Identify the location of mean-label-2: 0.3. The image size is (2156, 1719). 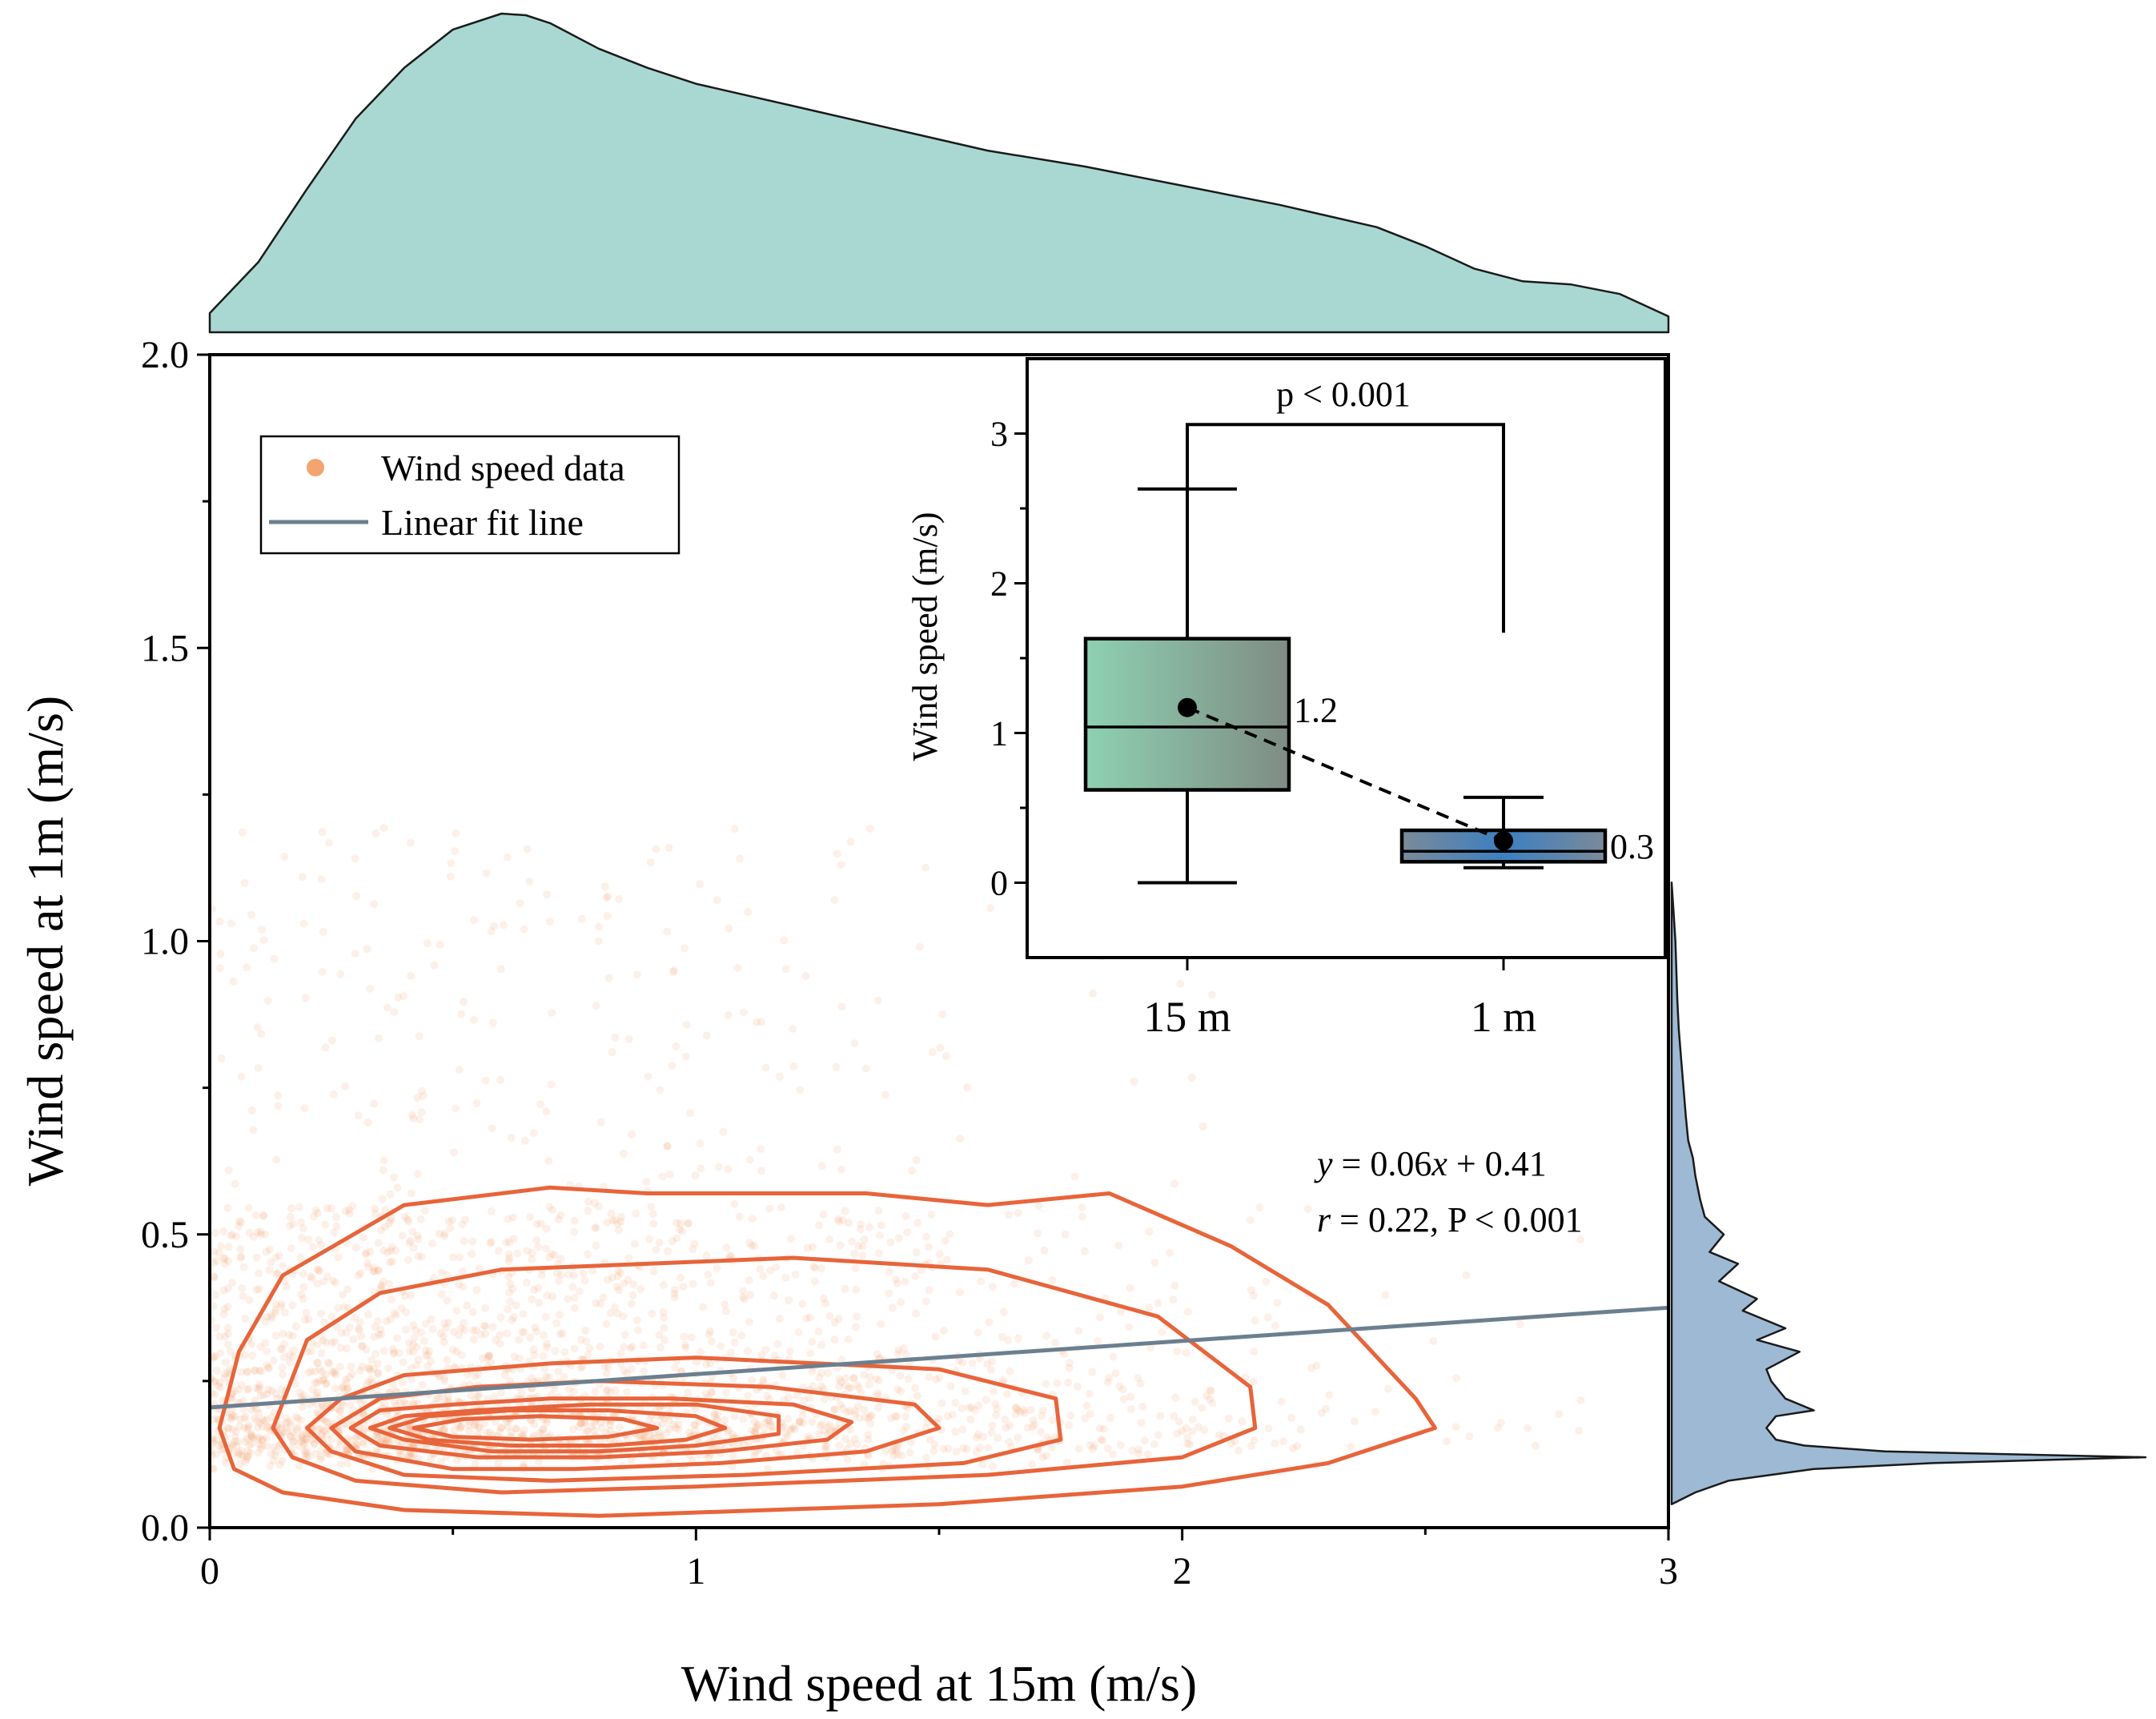
(1632, 847).